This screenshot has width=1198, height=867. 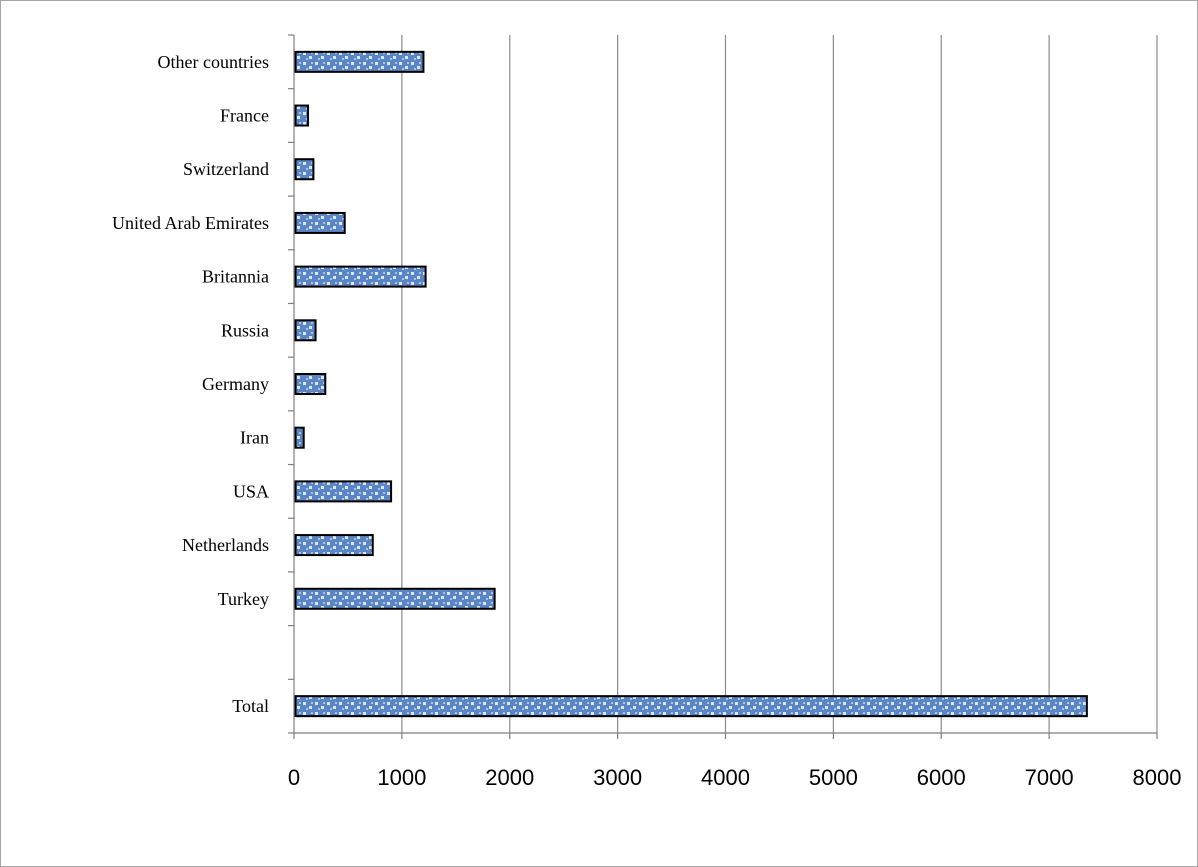 What do you see at coordinates (305, 330) in the screenshot?
I see `bar-russia` at bounding box center [305, 330].